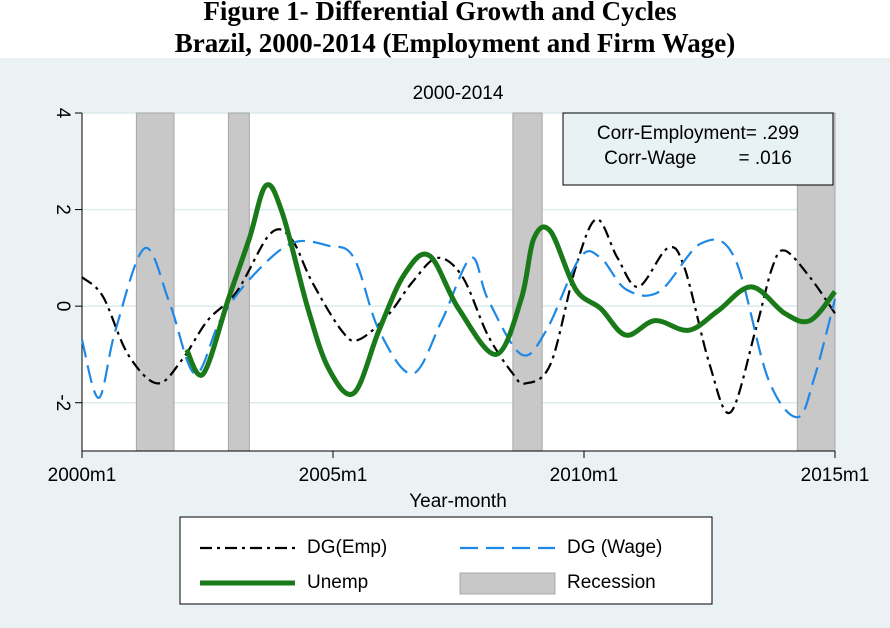  What do you see at coordinates (62, 113) in the screenshot?
I see `y-tick-label: 4` at bounding box center [62, 113].